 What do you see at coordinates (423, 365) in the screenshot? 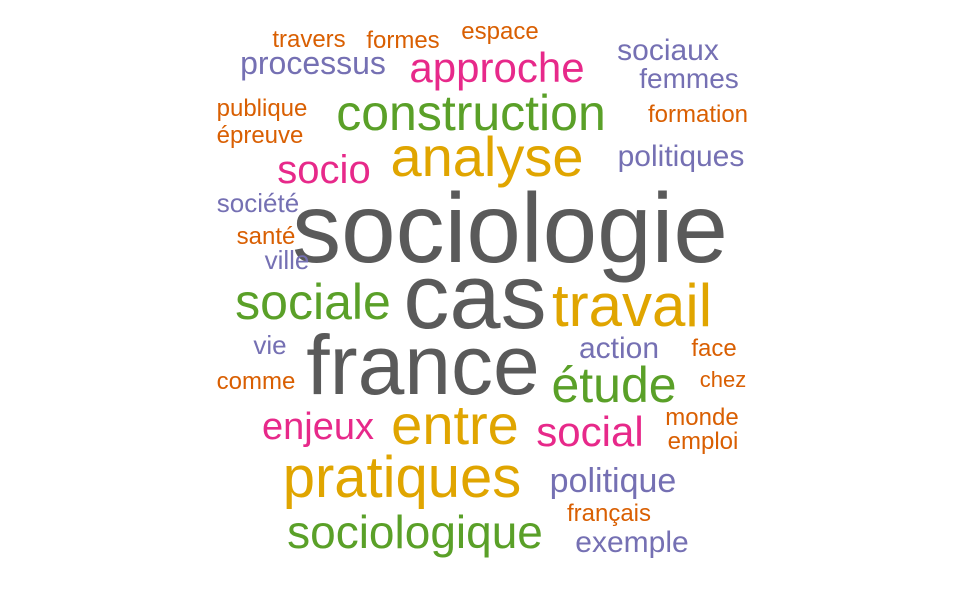
I see `word-2: france` at bounding box center [423, 365].